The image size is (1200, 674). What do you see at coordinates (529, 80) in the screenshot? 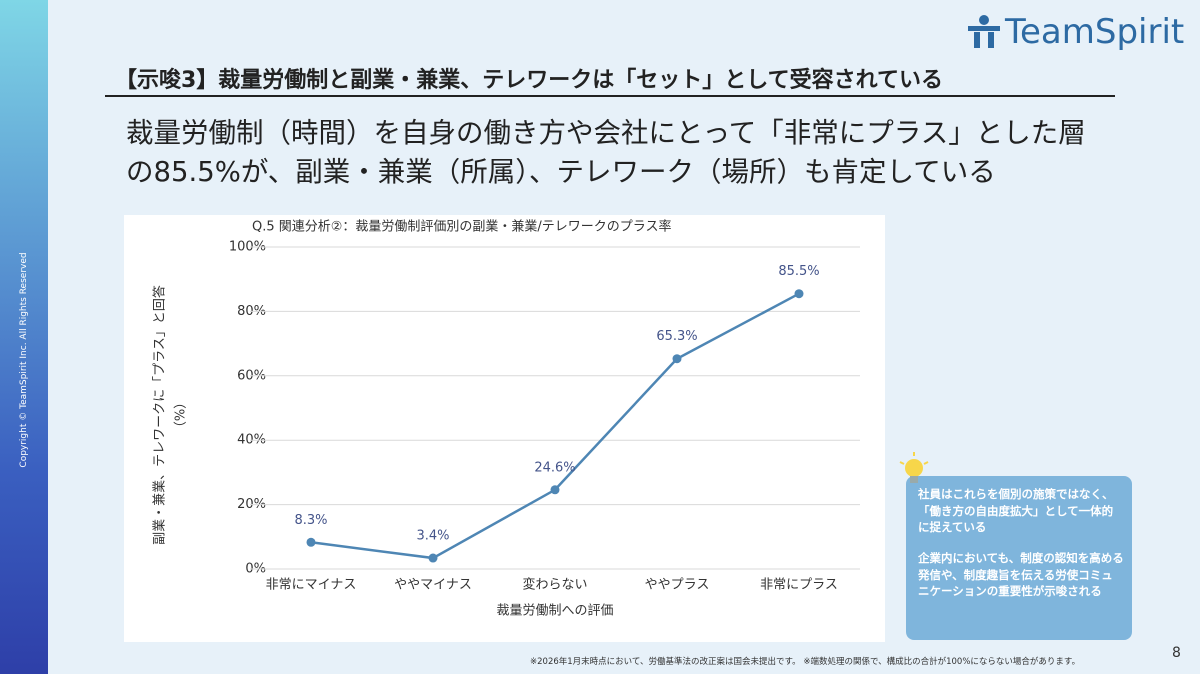
I see `heading: 【示唆3】裁量労働制と副業・兼業、テレワークは「セット」として受容されている` at bounding box center [529, 80].